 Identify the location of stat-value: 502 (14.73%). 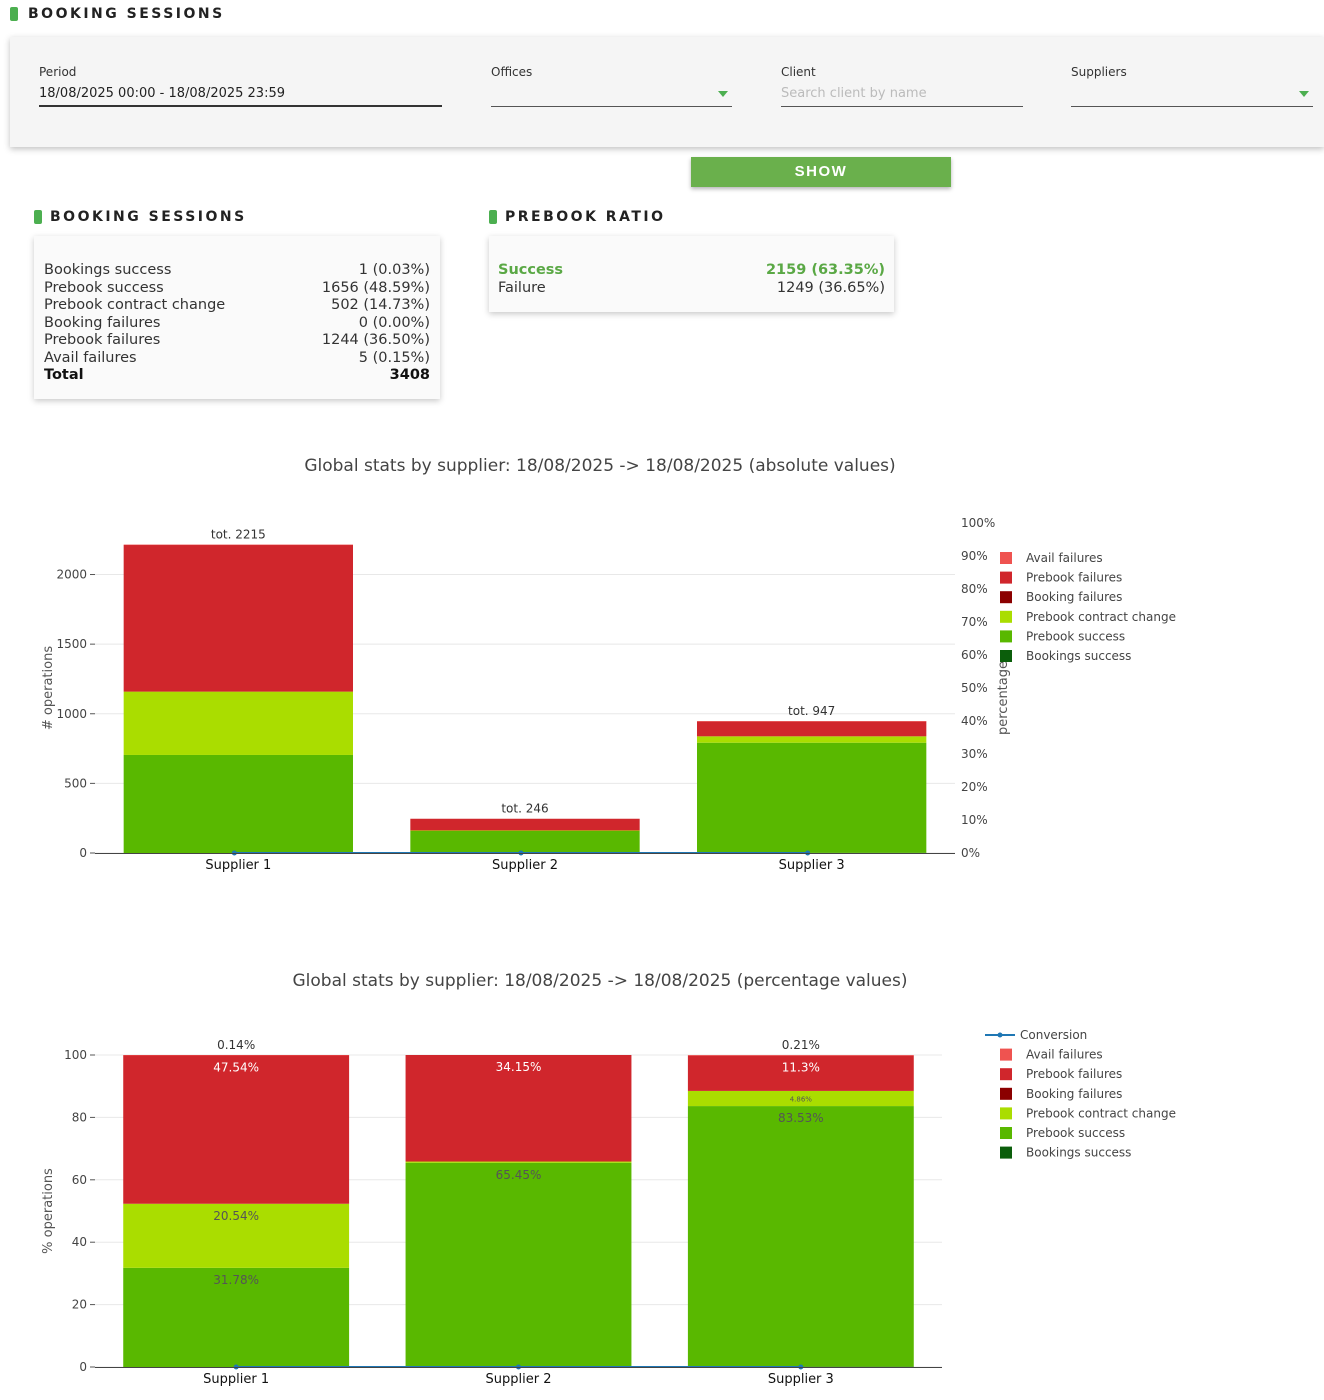
(380, 305).